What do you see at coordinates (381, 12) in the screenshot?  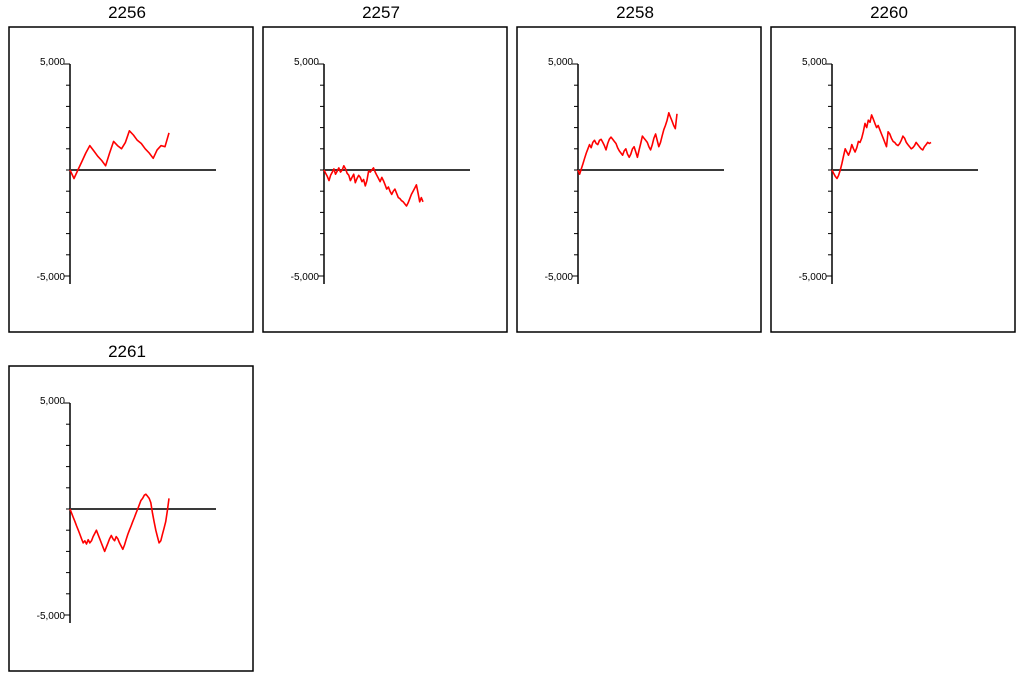 I see `chart-title: 2257` at bounding box center [381, 12].